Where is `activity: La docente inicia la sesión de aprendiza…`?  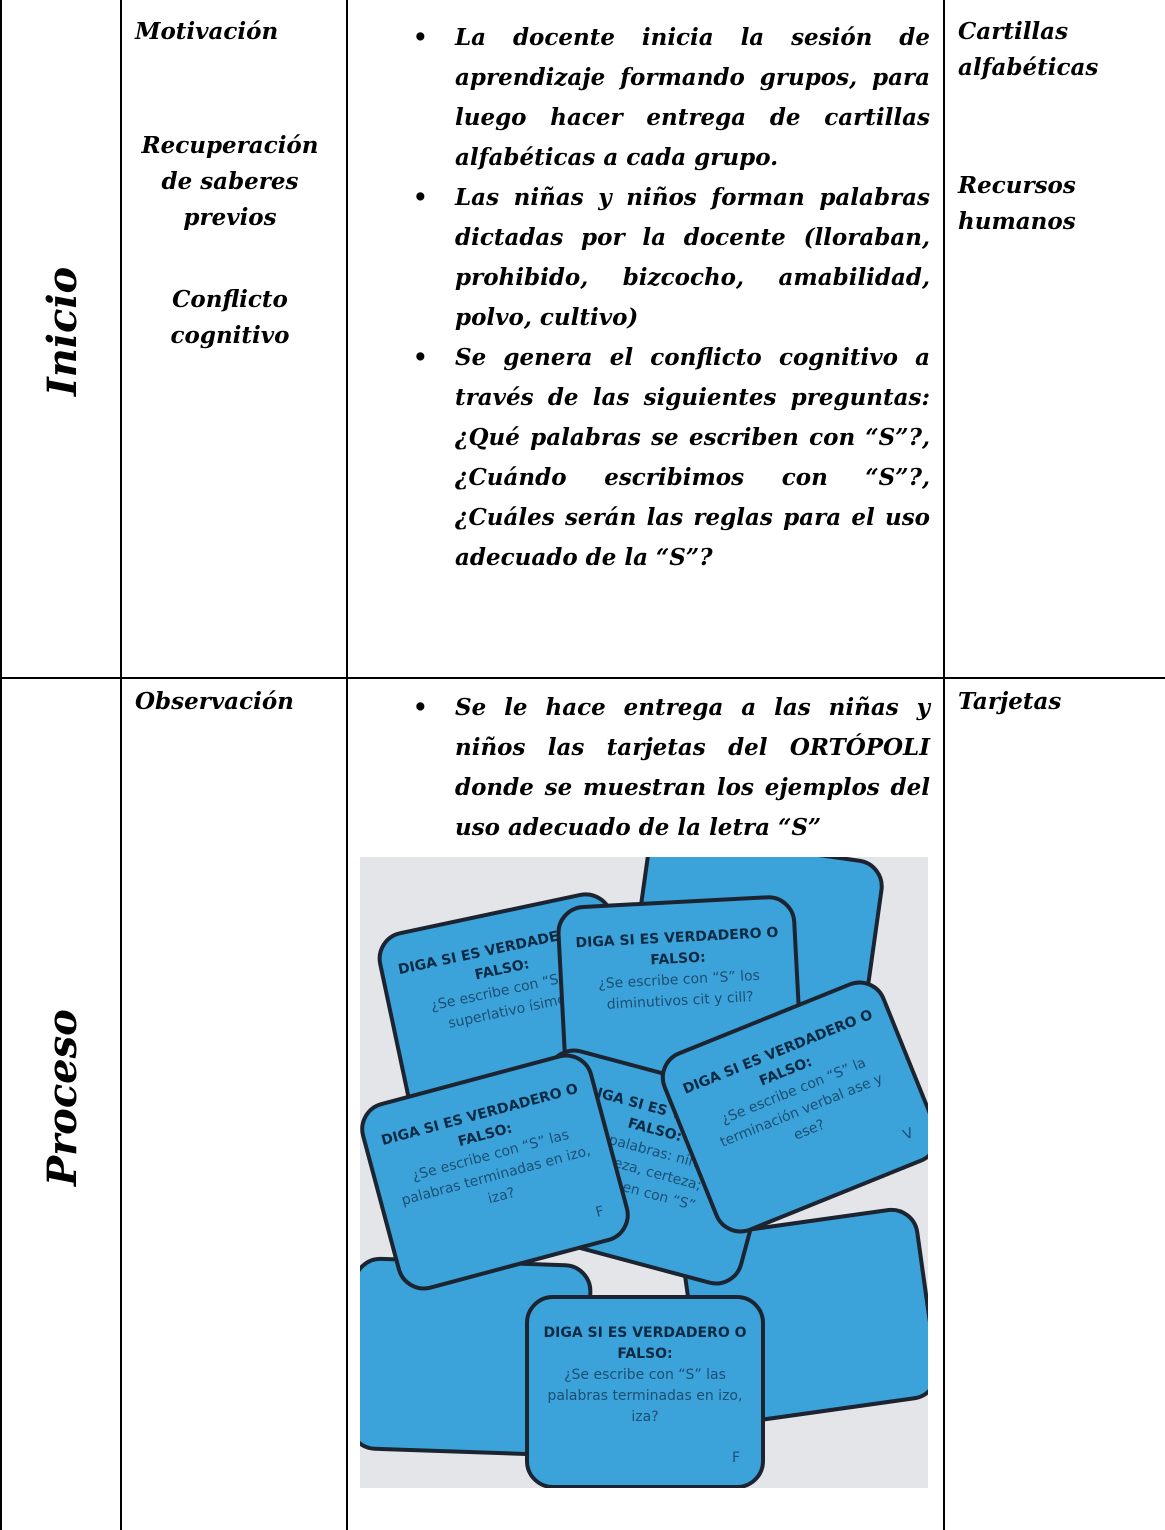 activity: La docente inicia la sesión de aprendiza… is located at coordinates (692, 98).